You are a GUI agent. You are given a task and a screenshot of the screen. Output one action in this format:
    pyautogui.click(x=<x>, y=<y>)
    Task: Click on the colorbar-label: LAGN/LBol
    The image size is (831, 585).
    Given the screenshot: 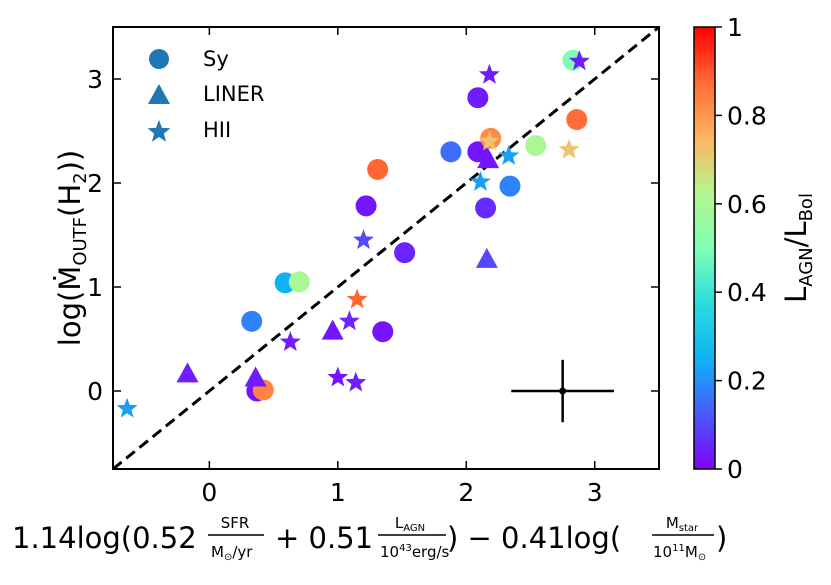 What is the action you would take?
    pyautogui.click(x=798, y=248)
    